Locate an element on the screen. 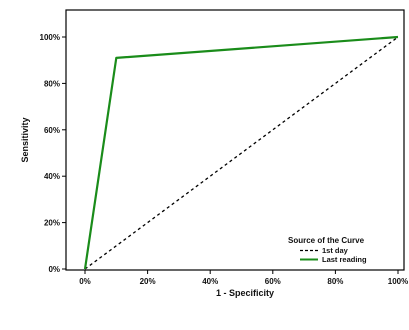 This screenshot has width=409, height=330. x-axis-title: 1 - Specificity is located at coordinates (245, 293).